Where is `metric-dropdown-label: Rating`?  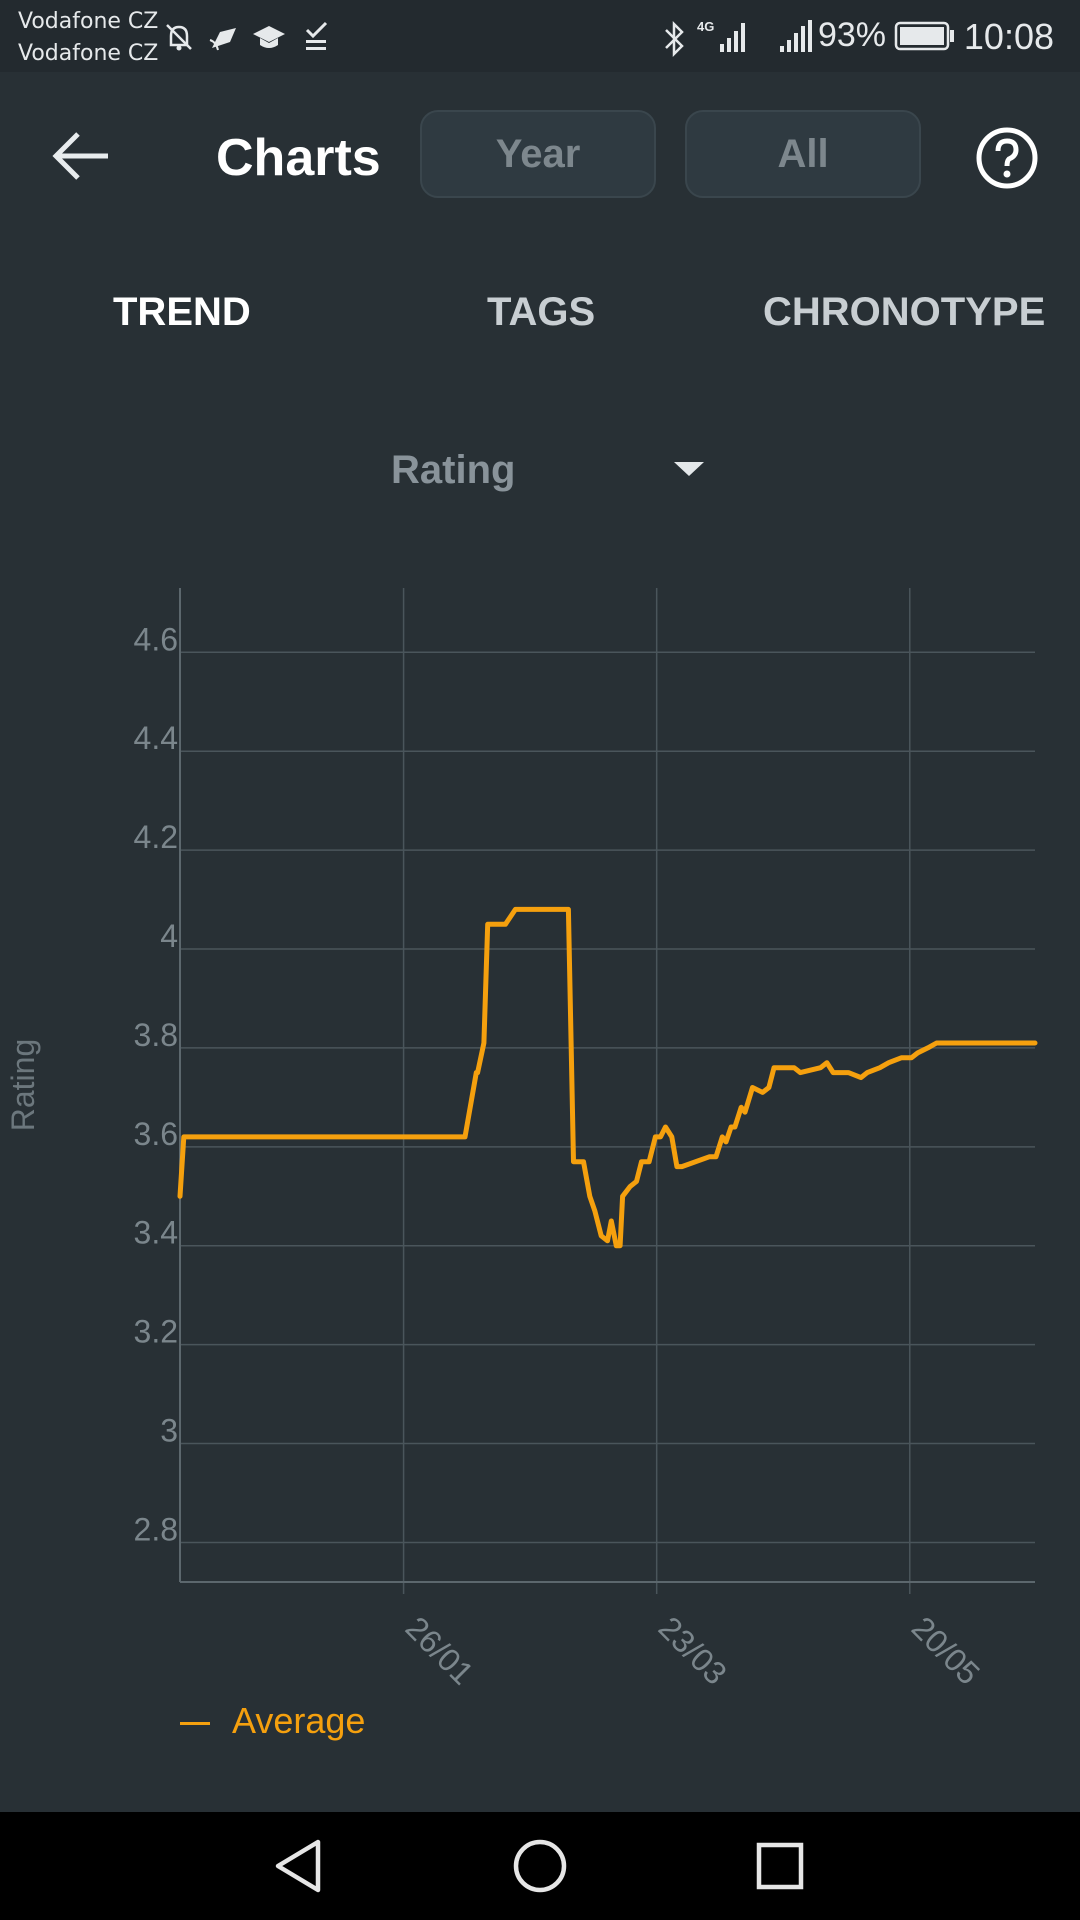 metric-dropdown-label: Rating is located at coordinates (453, 470).